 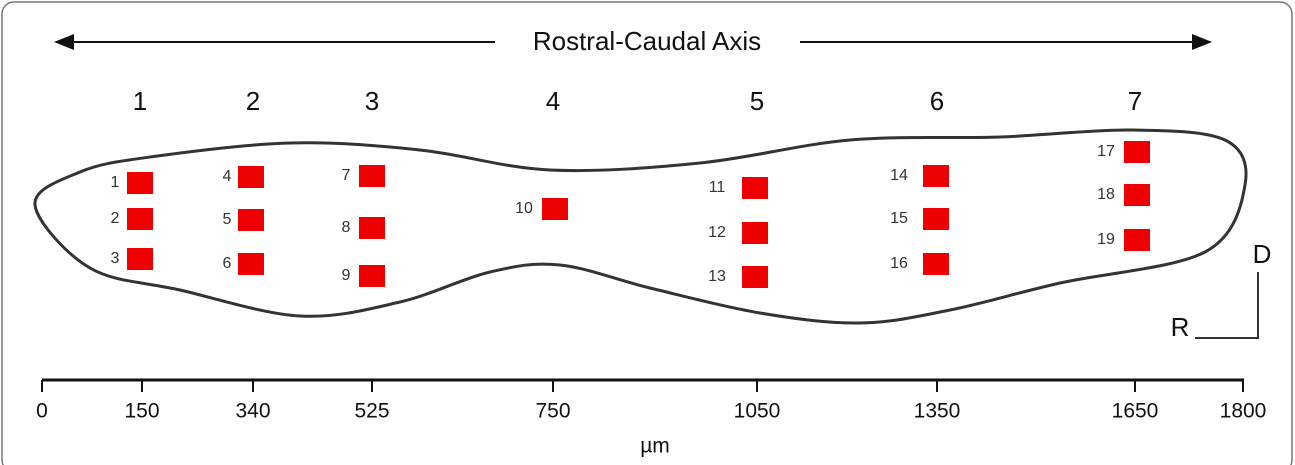 What do you see at coordinates (553, 101) in the screenshot?
I see `group-label: 4` at bounding box center [553, 101].